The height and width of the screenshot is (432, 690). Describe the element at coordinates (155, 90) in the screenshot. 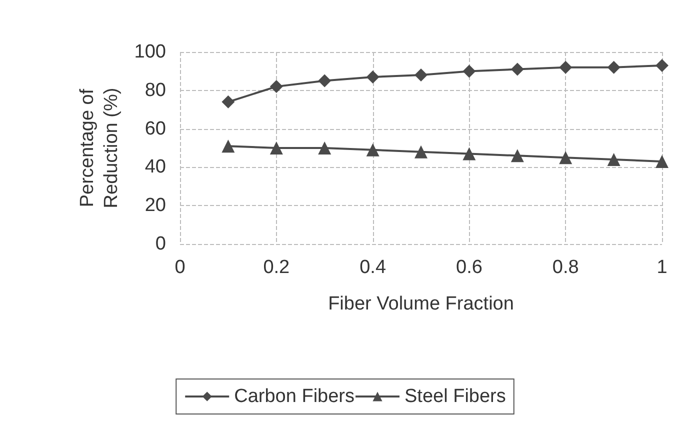

I see `y-tick-label: 80` at that location.